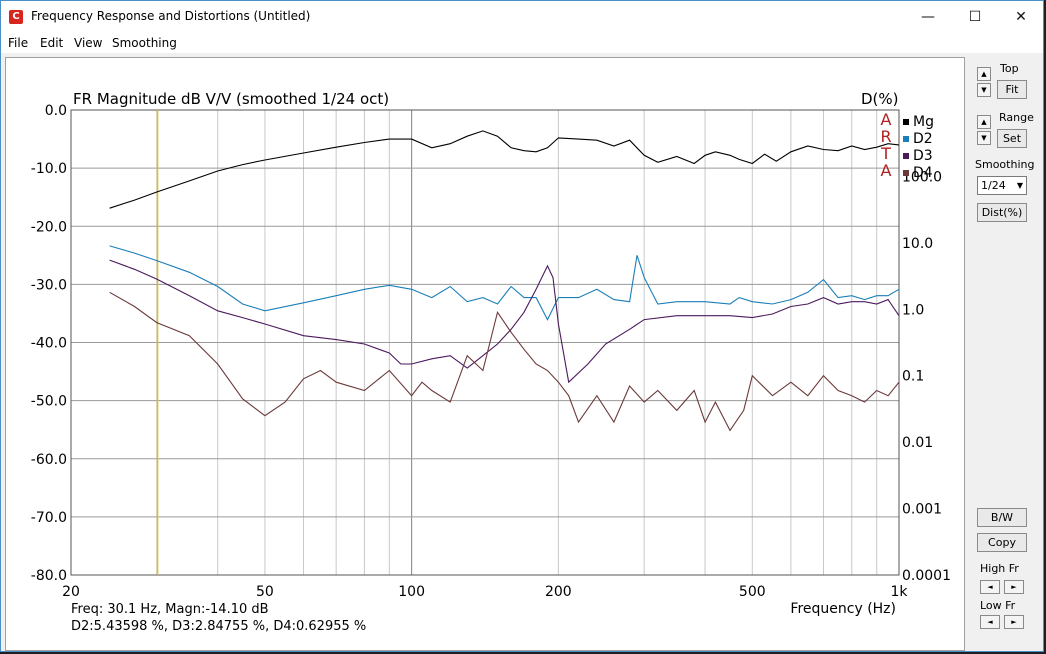  Describe the element at coordinates (885, 153) in the screenshot. I see `arta-watermark-letter: T` at that location.